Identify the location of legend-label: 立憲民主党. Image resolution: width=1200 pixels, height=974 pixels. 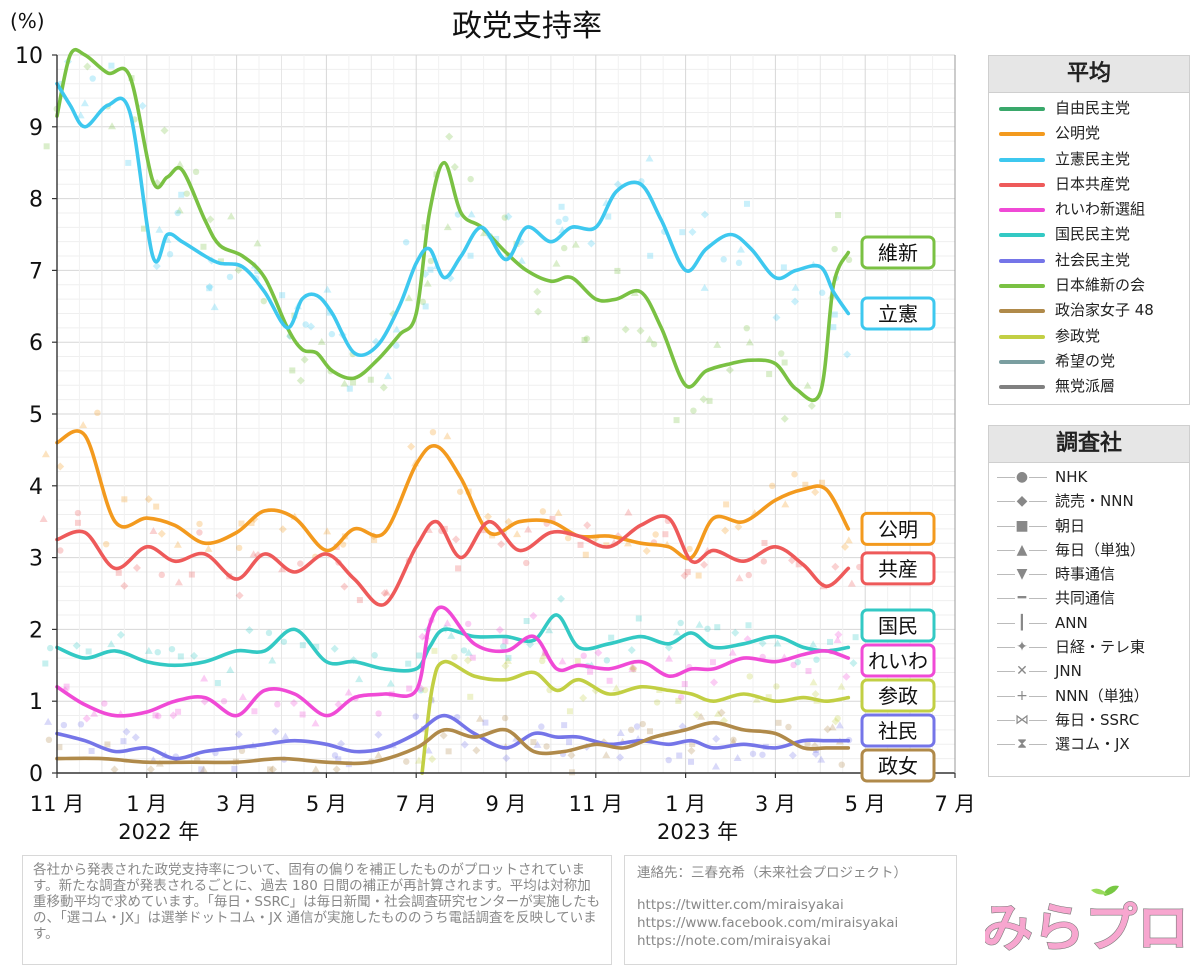
(1093, 158).